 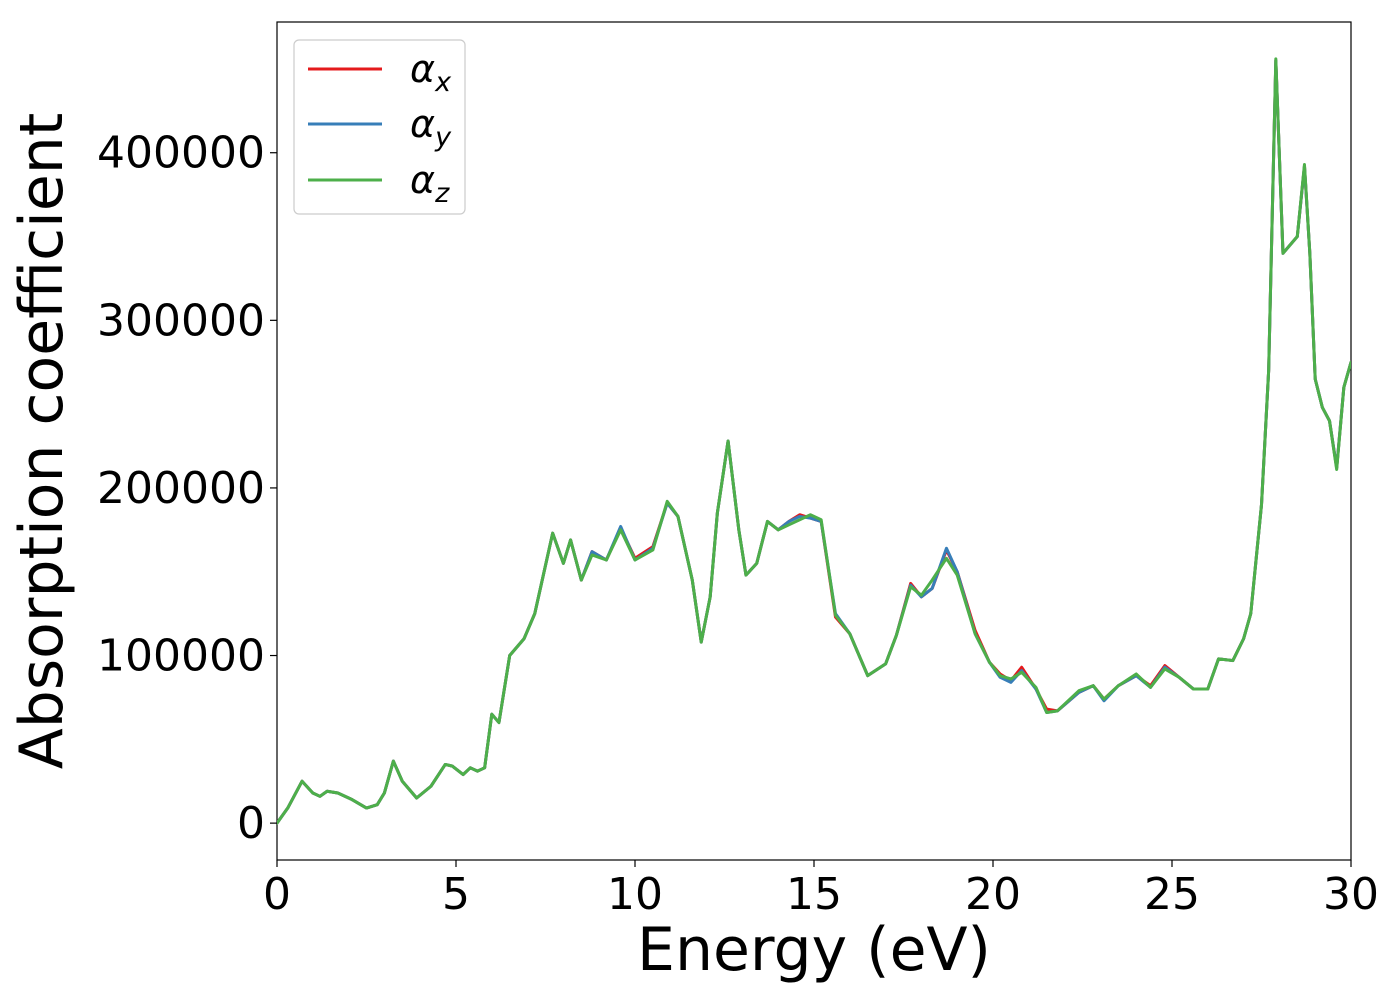 I want to click on legend-box, so click(x=379, y=127).